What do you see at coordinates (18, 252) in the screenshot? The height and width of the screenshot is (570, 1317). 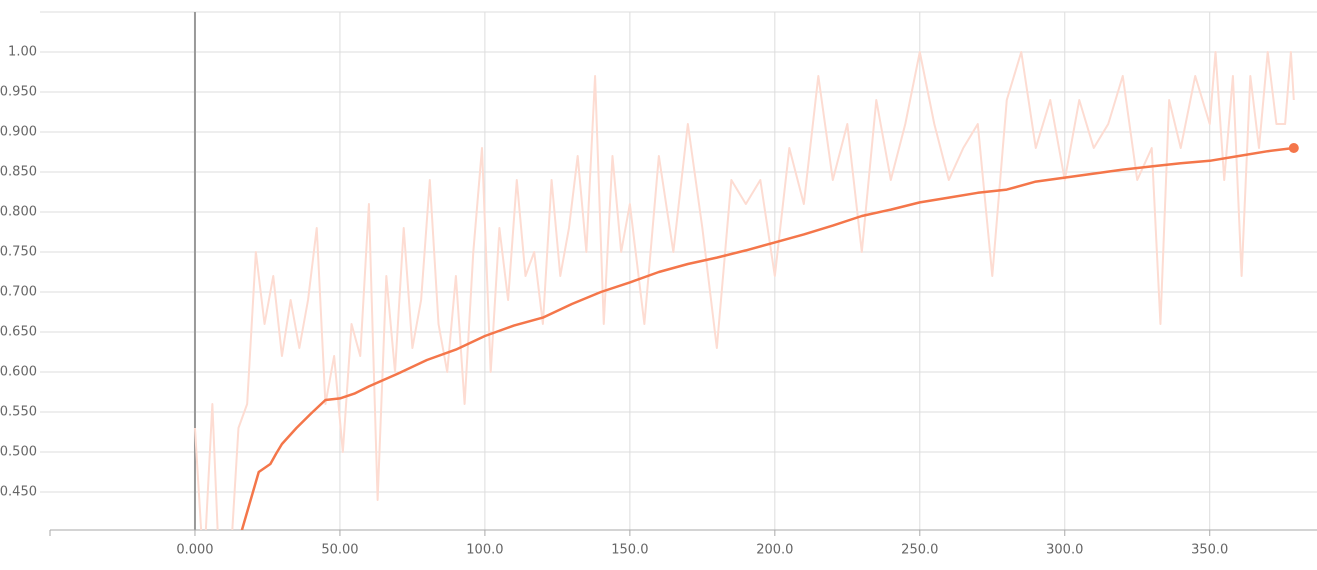 I see `y-tick-label: 0.750` at bounding box center [18, 252].